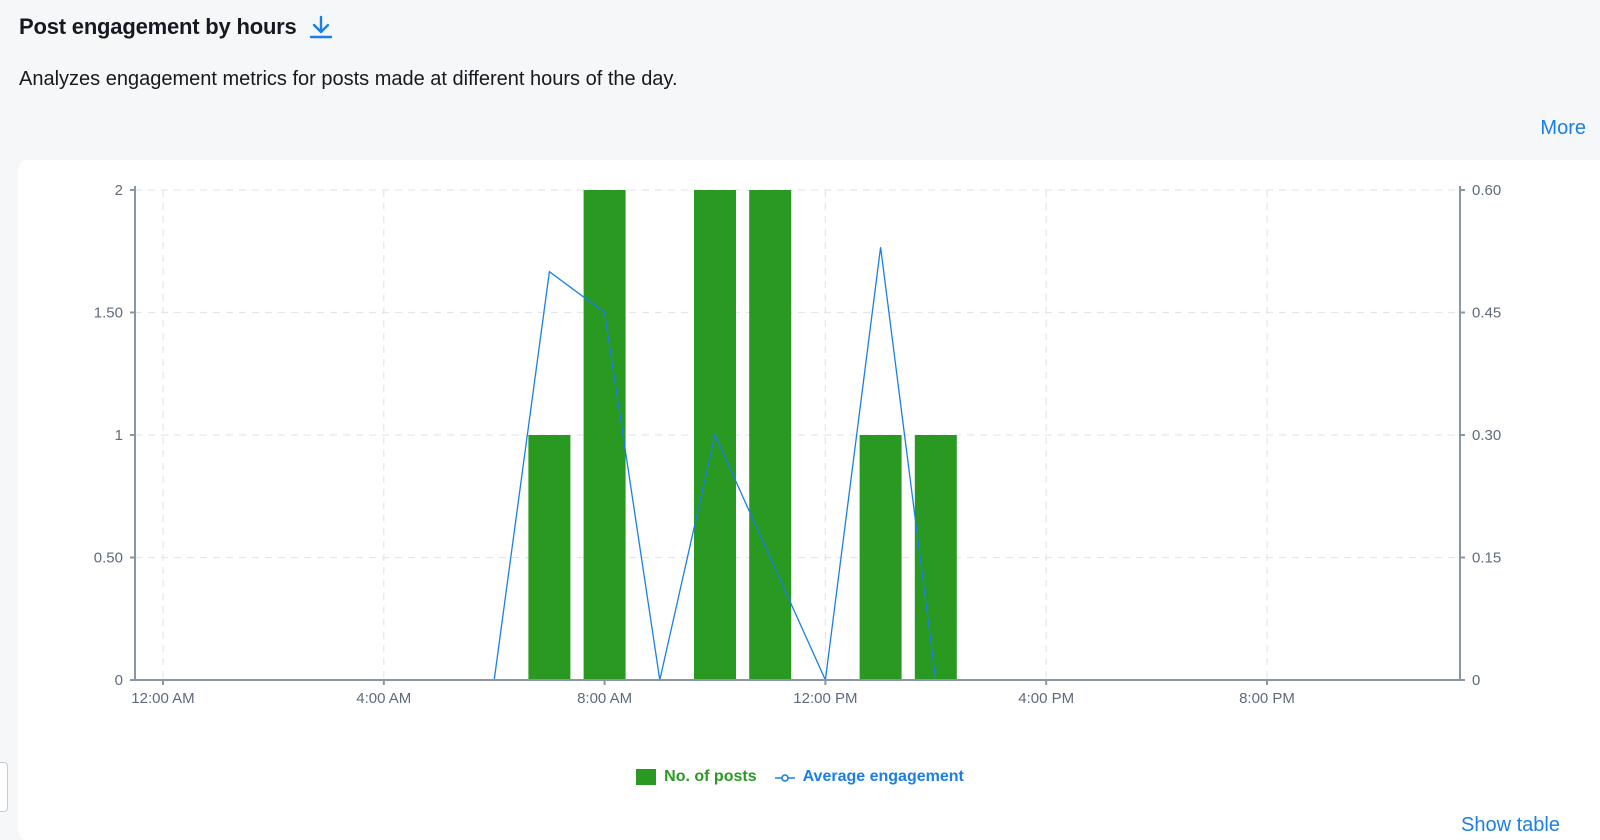  What do you see at coordinates (883, 777) in the screenshot?
I see `legend-label-engagement: Average engagement` at bounding box center [883, 777].